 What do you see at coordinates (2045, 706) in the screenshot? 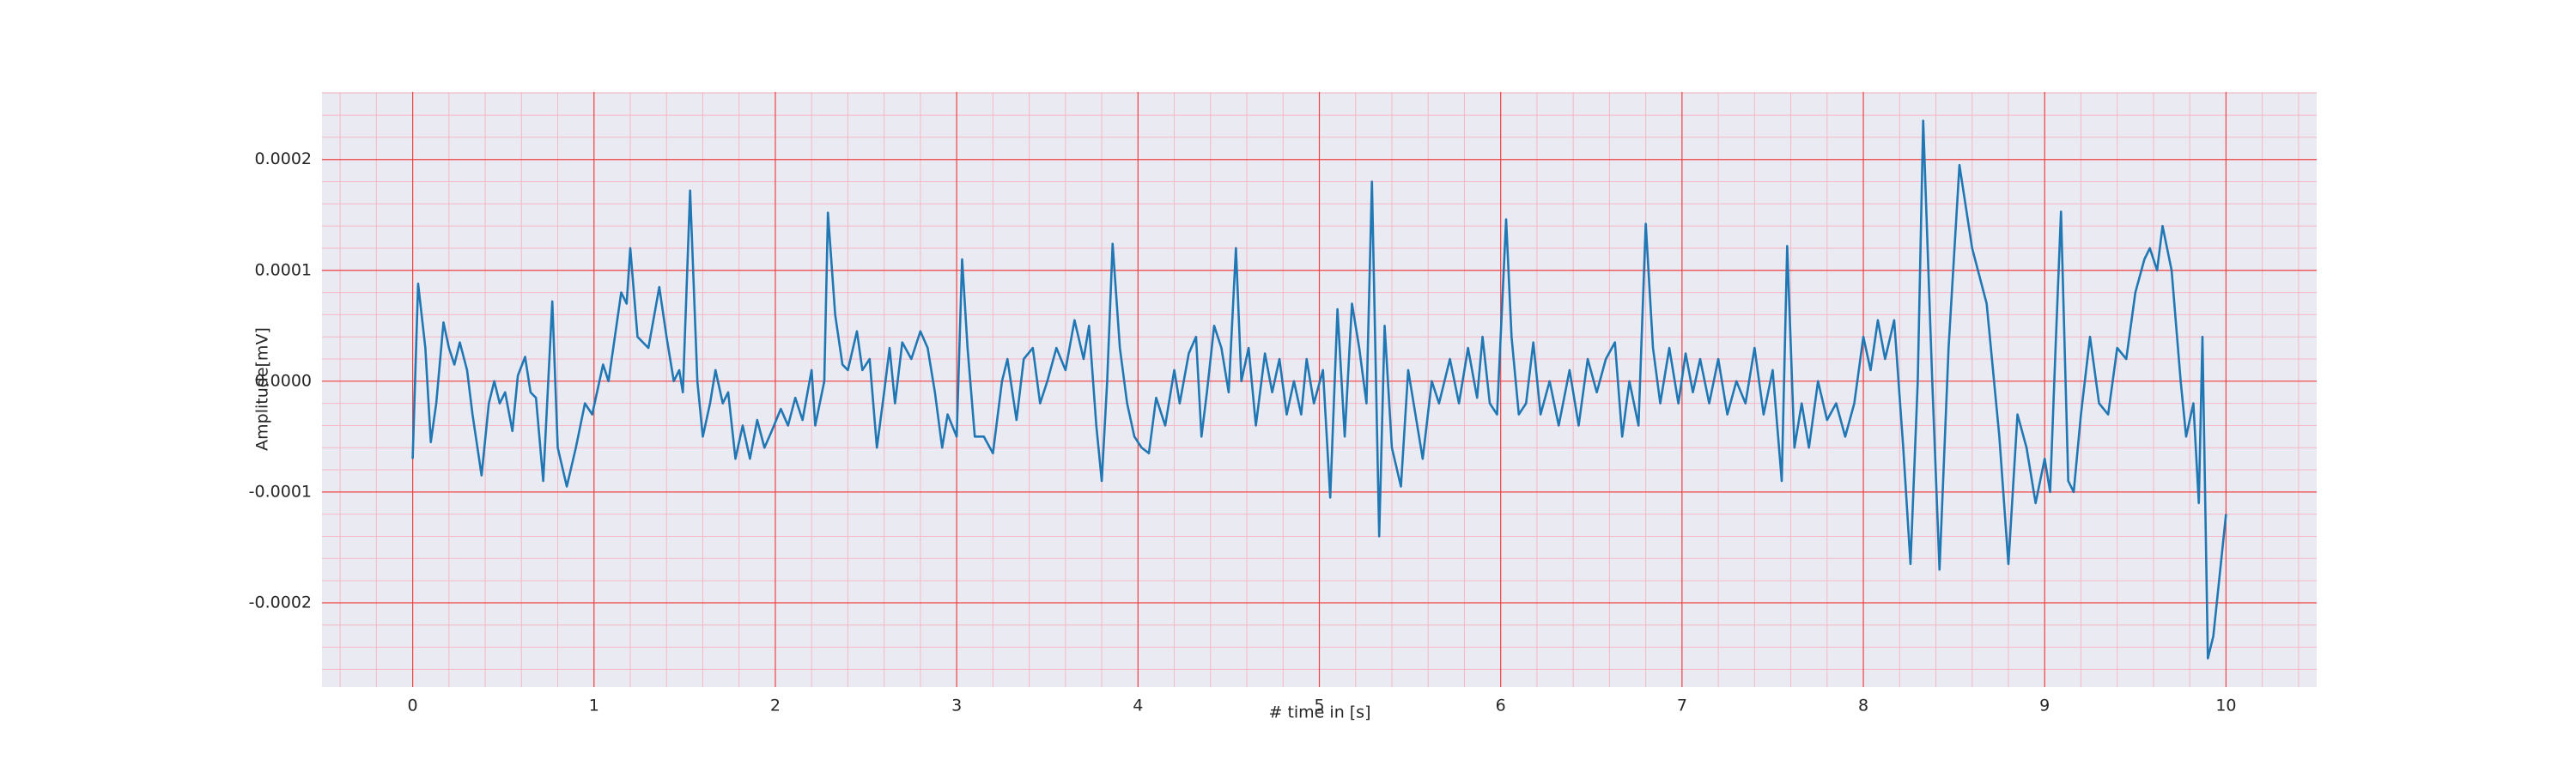
I see `x-tick-label: 9` at bounding box center [2045, 706].